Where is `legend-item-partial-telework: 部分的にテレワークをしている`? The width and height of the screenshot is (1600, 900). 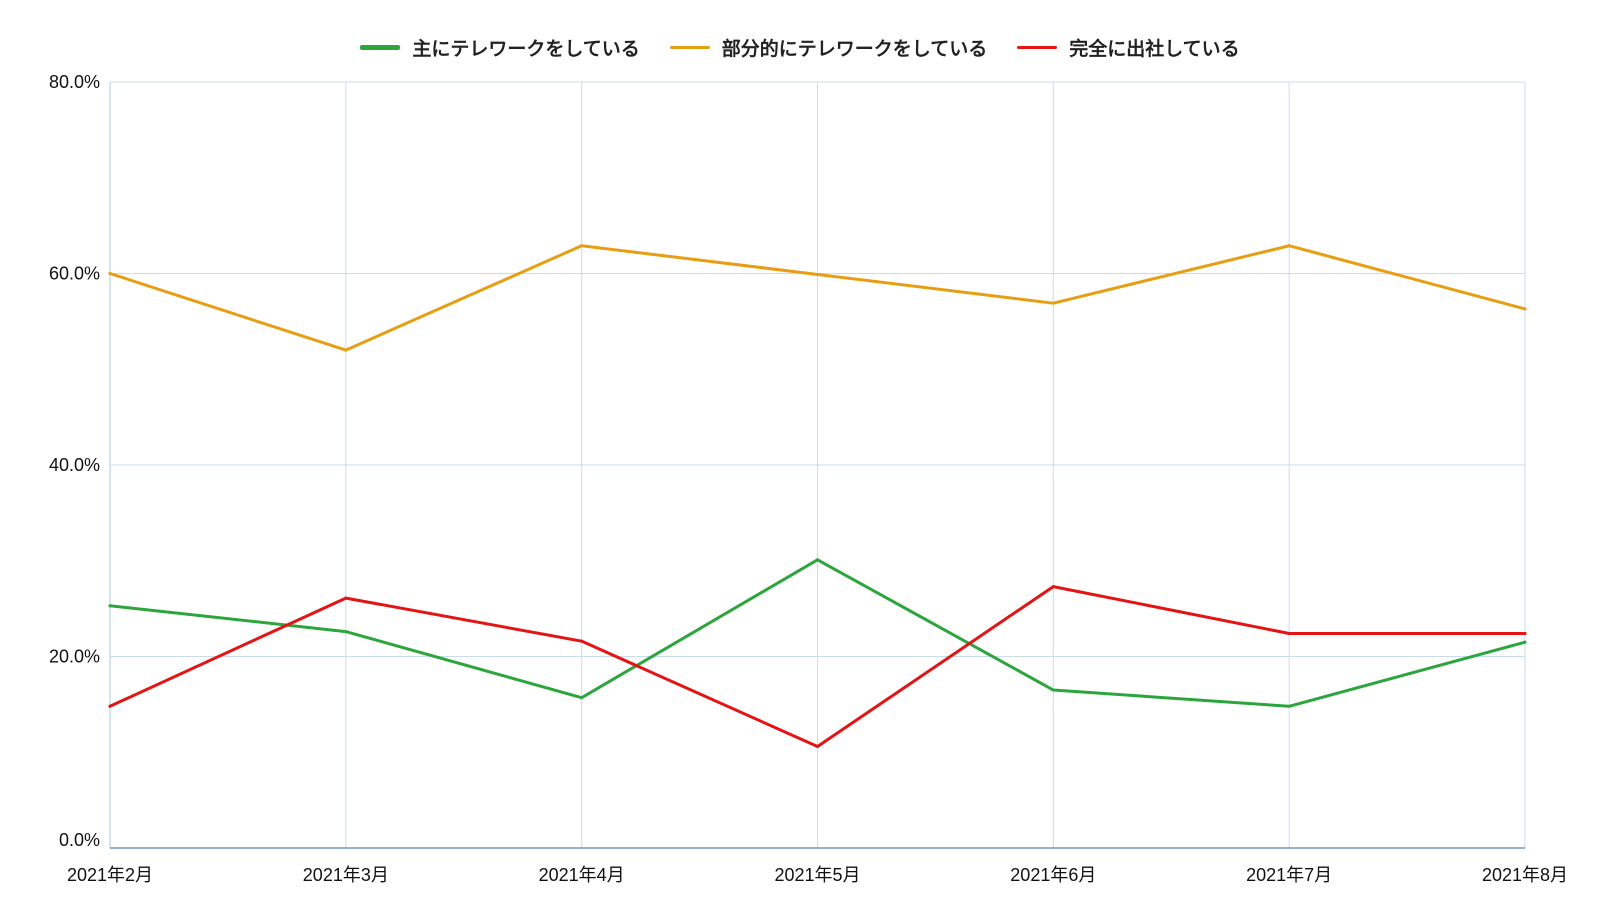 legend-item-partial-telework: 部分的にテレワークをしている is located at coordinates (828, 47).